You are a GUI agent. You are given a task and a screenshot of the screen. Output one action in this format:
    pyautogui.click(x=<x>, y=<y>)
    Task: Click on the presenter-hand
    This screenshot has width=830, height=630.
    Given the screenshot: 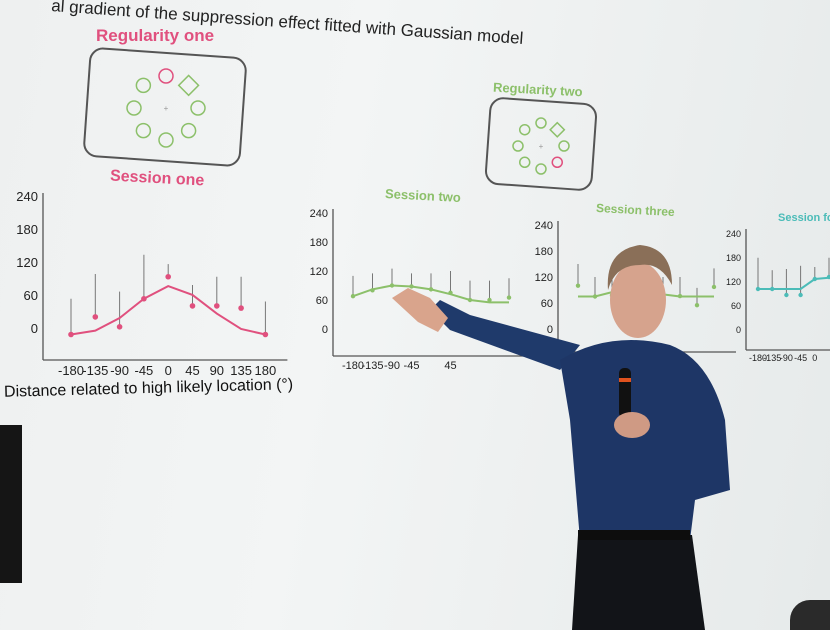 What is the action you would take?
    pyautogui.click(x=420, y=310)
    